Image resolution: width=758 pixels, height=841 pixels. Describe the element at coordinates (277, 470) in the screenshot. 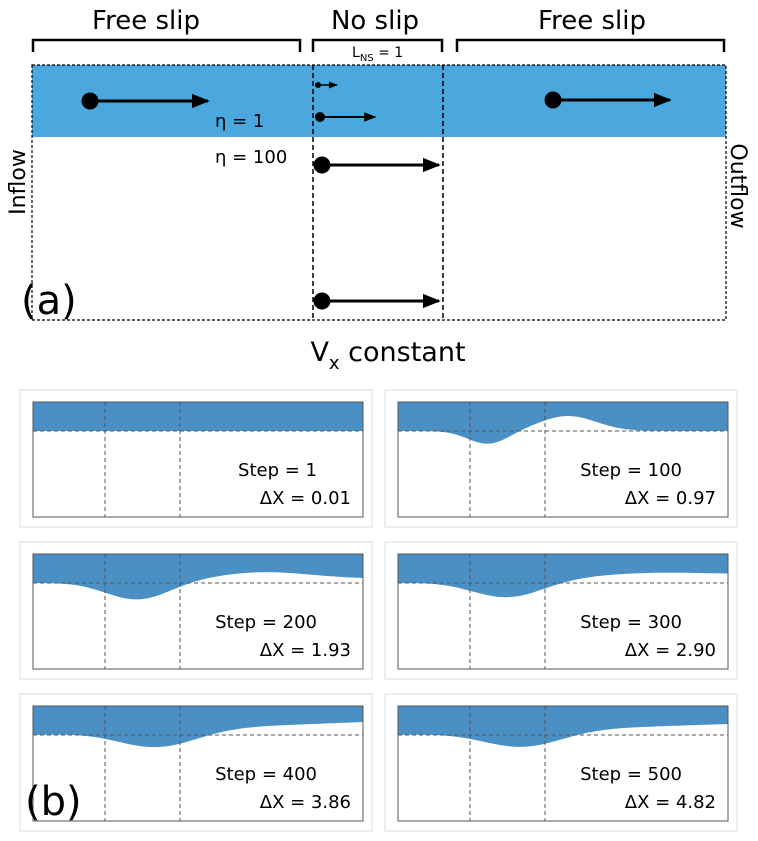

I see `step-label: Step = 1` at that location.